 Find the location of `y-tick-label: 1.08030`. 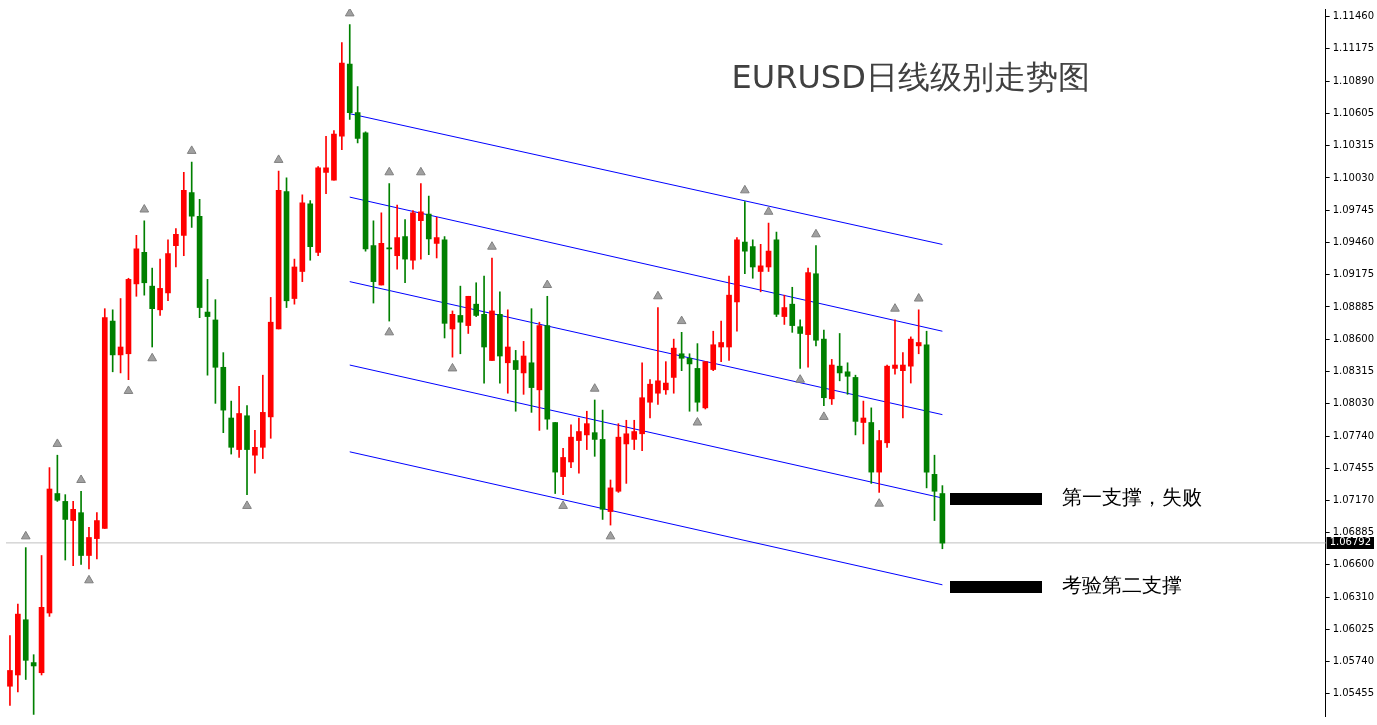

y-tick-label: 1.08030 is located at coordinates (1353, 402).